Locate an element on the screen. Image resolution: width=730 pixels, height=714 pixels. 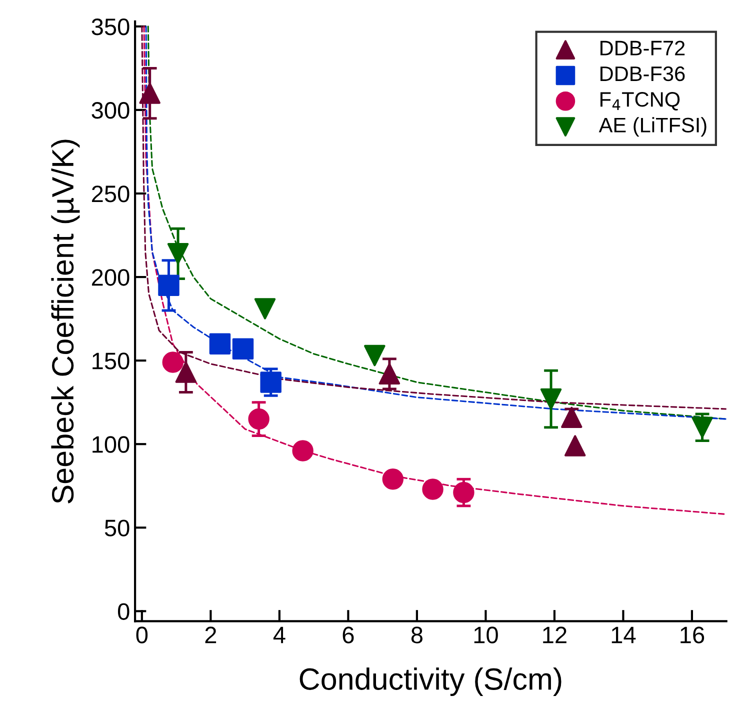
legend-label: AE (LiTFSI) is located at coordinates (652, 127).